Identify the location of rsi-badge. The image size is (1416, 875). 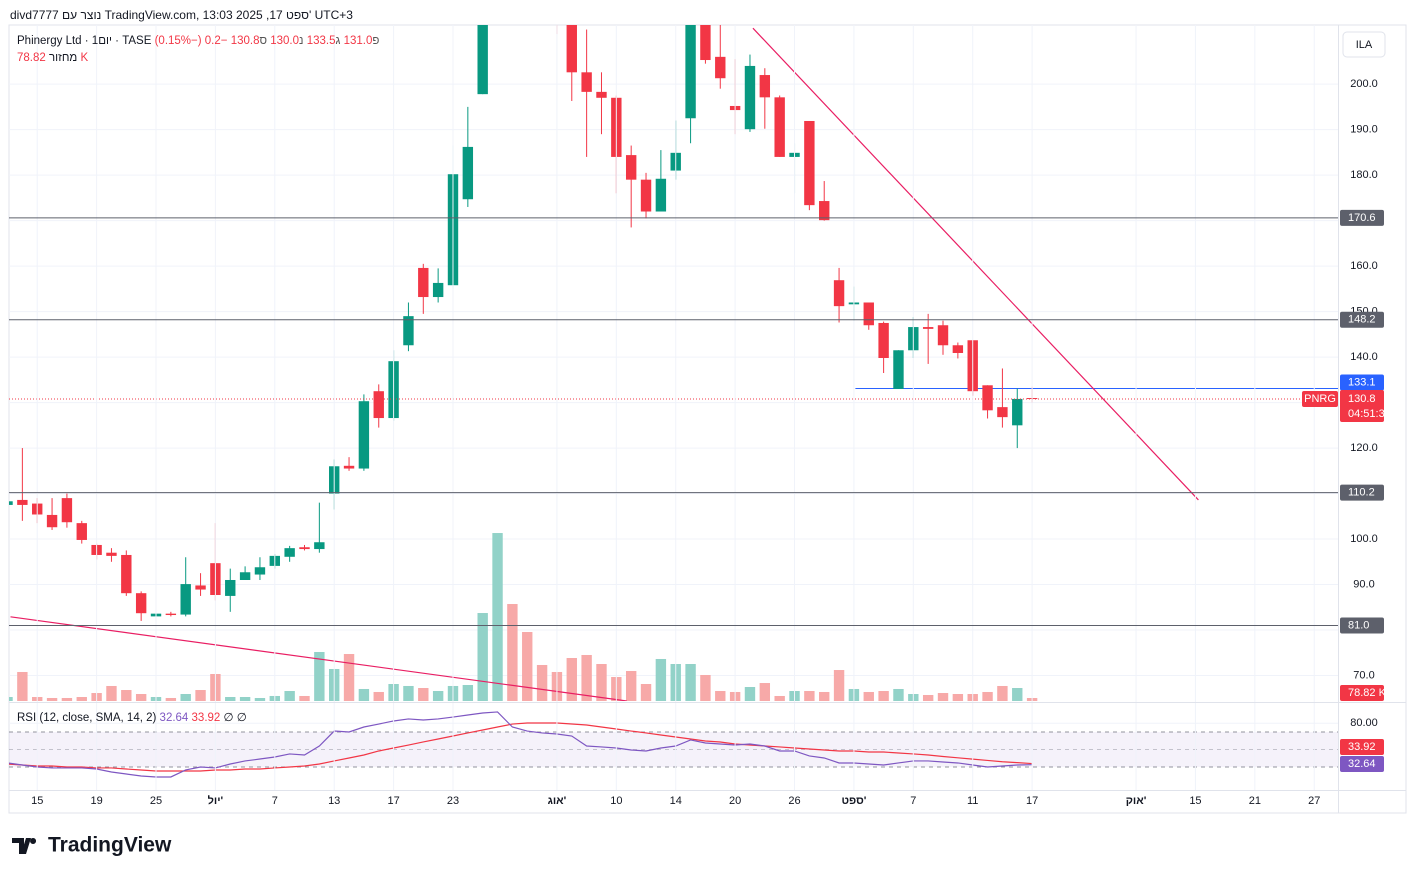
(1362, 764).